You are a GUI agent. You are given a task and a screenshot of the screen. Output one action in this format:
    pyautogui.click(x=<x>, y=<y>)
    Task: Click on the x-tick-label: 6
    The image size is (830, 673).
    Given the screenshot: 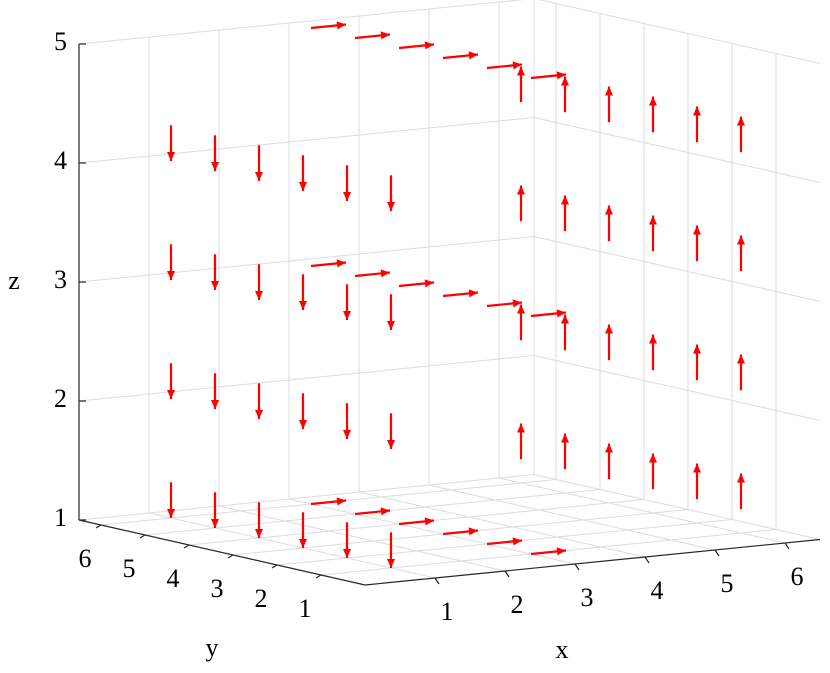 What is the action you would take?
    pyautogui.click(x=797, y=576)
    